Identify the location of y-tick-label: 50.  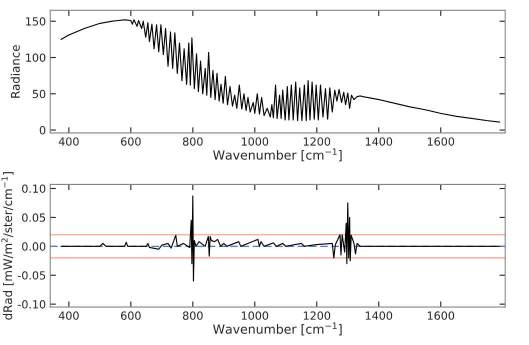
(39, 94).